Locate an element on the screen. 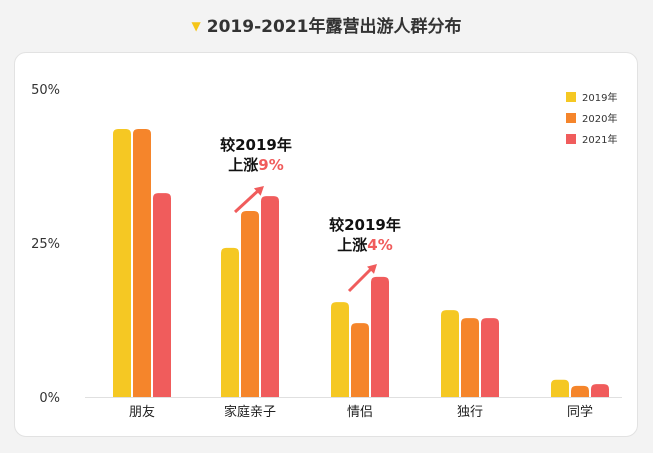 Image resolution: width=653 pixels, height=453 pixels. annotation-line2: 上涨9% is located at coordinates (255, 165).